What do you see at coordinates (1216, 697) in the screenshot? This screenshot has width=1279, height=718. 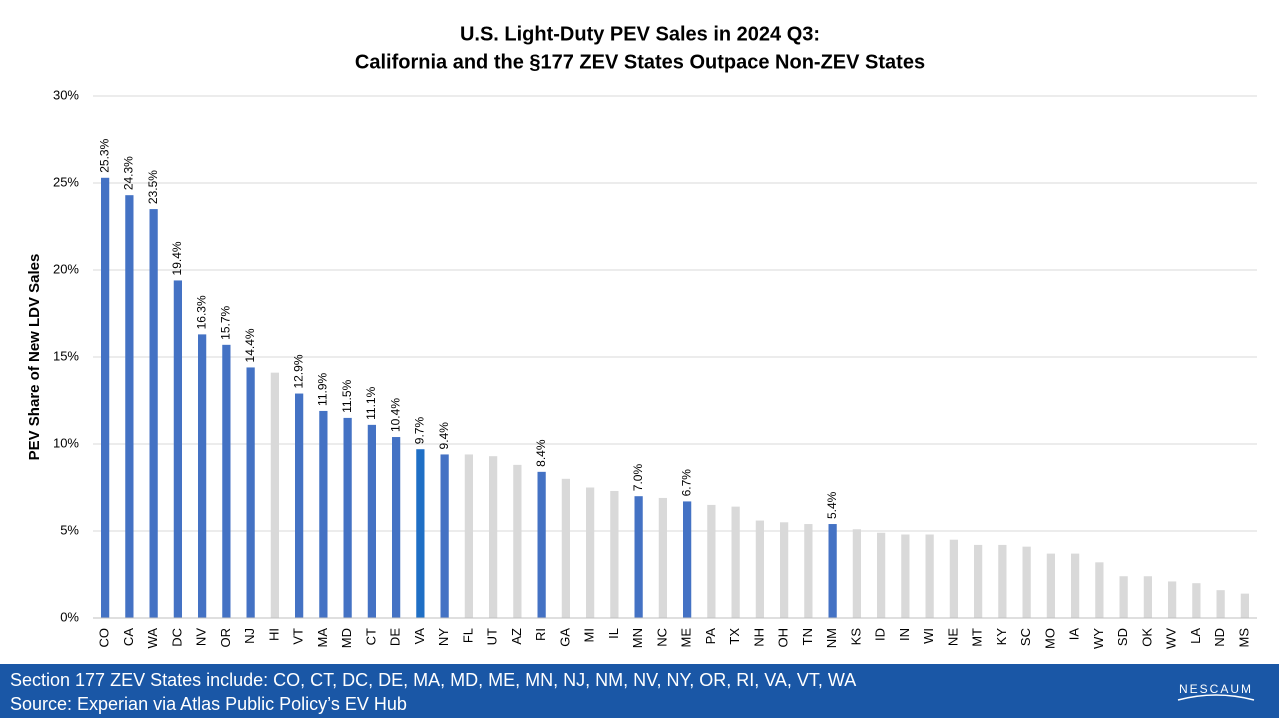 I see `logo-swoosh` at bounding box center [1216, 697].